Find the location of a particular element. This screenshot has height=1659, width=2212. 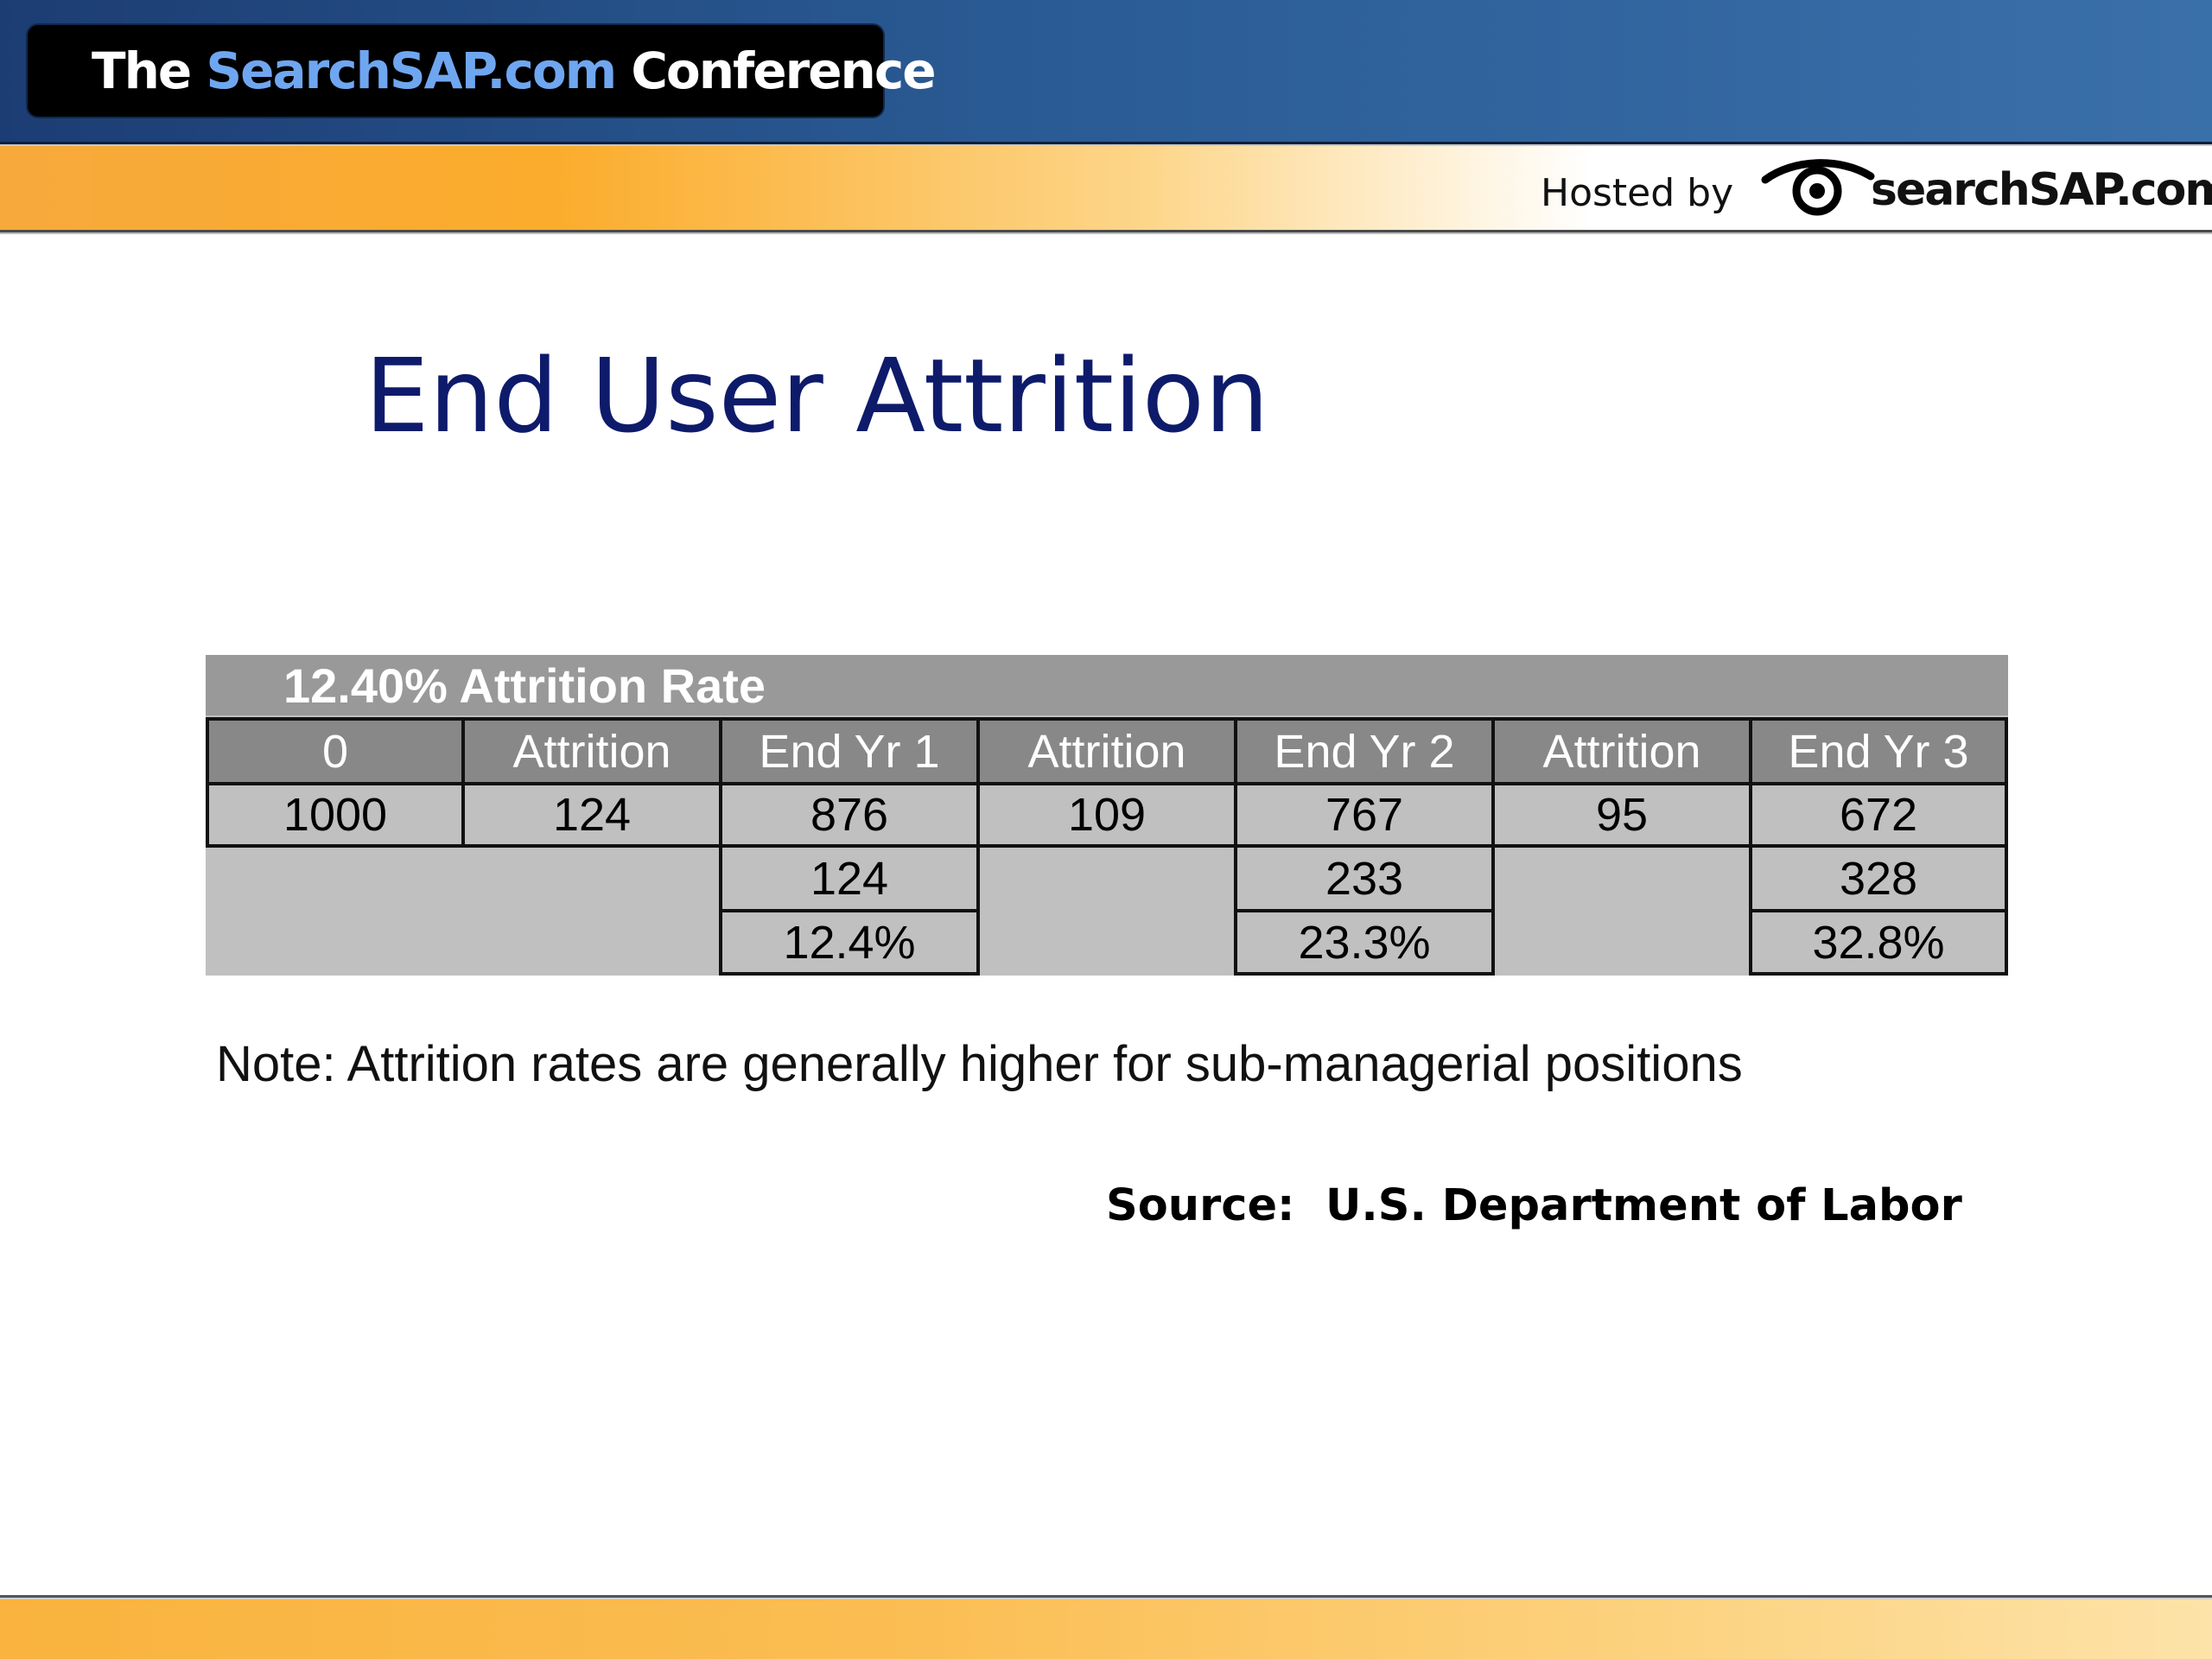

value-cell-attrition-2: 109 is located at coordinates (1106, 815).